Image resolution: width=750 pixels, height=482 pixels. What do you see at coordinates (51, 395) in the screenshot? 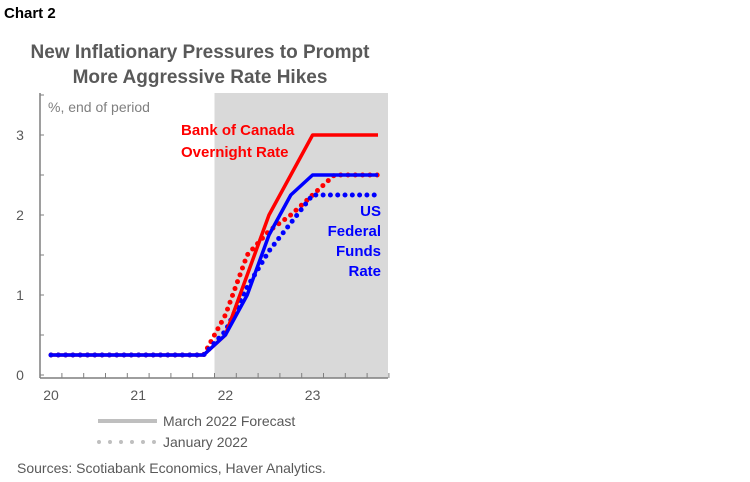
I see `x-tick-label: 20` at bounding box center [51, 395].